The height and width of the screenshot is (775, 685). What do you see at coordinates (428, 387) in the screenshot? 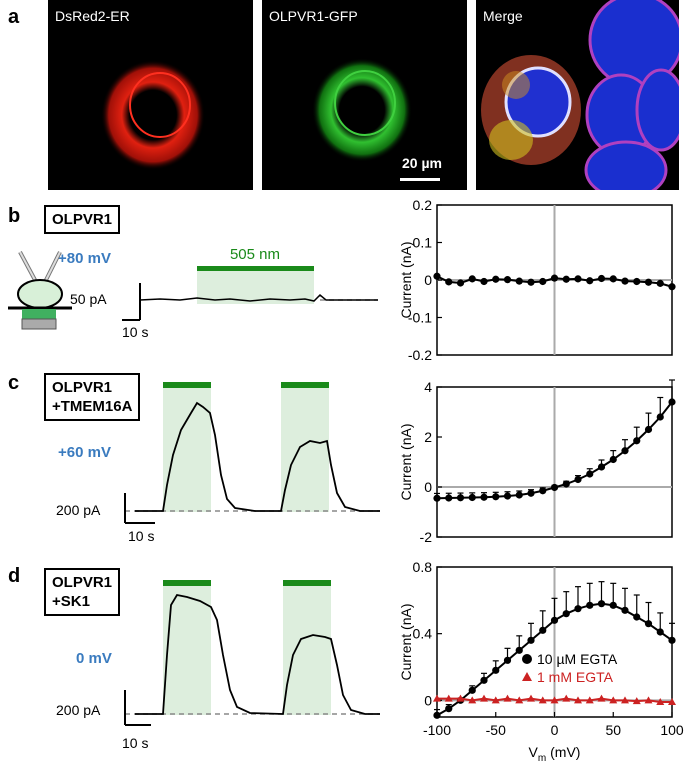
I see `y-tick-label: 4` at bounding box center [428, 387].